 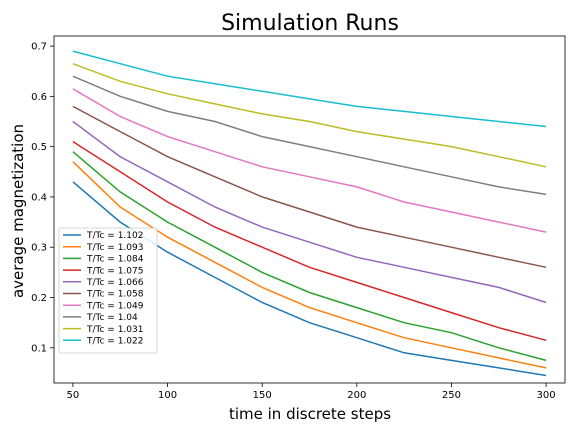 I want to click on x-tick-label: 300, so click(x=546, y=395).